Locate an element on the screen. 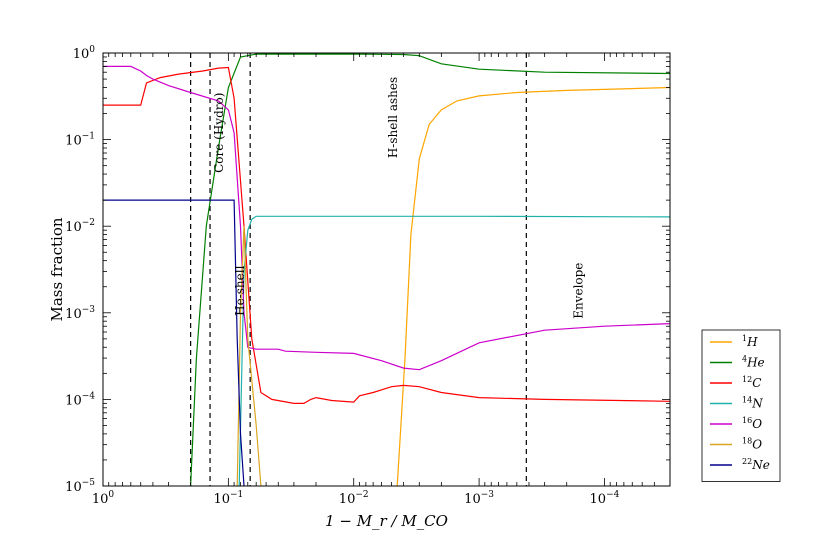 Image resolution: width=830 pixels, height=540 pixels. legend: 1H 4He 12C 14N 16O 18O 22Ne is located at coordinates (741, 405).